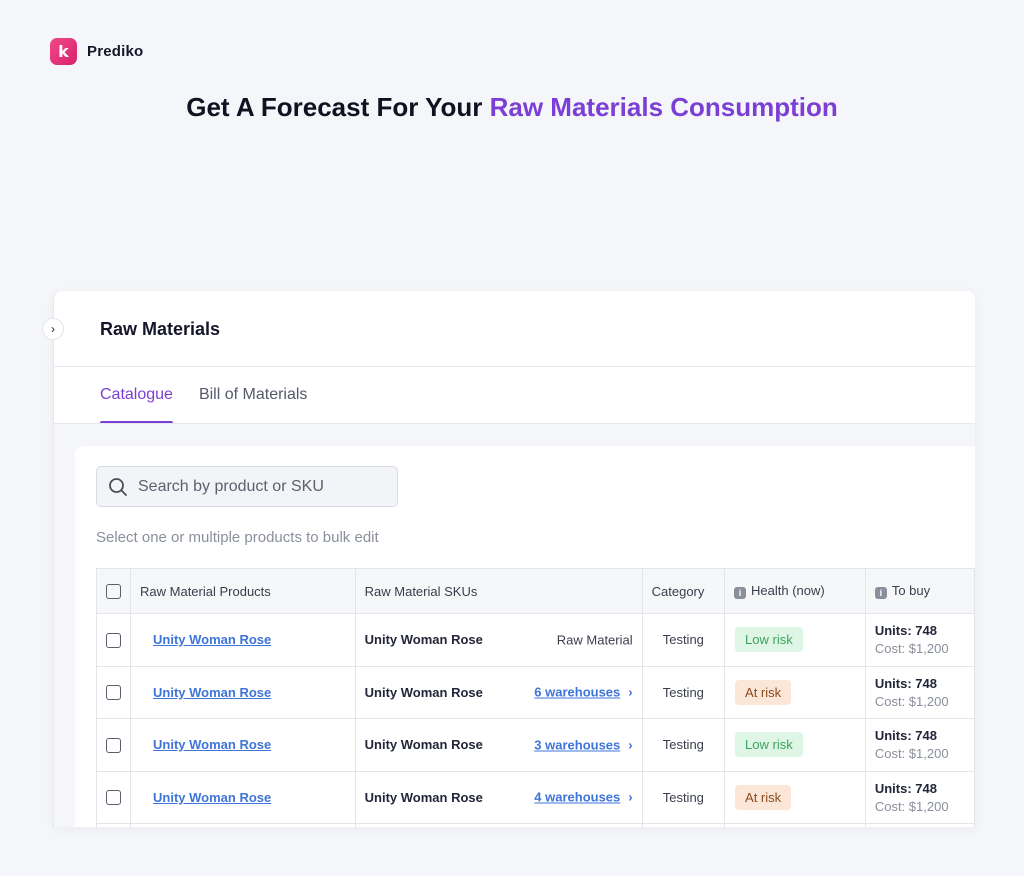  I want to click on col-header-health: i Health (now), so click(795, 591).